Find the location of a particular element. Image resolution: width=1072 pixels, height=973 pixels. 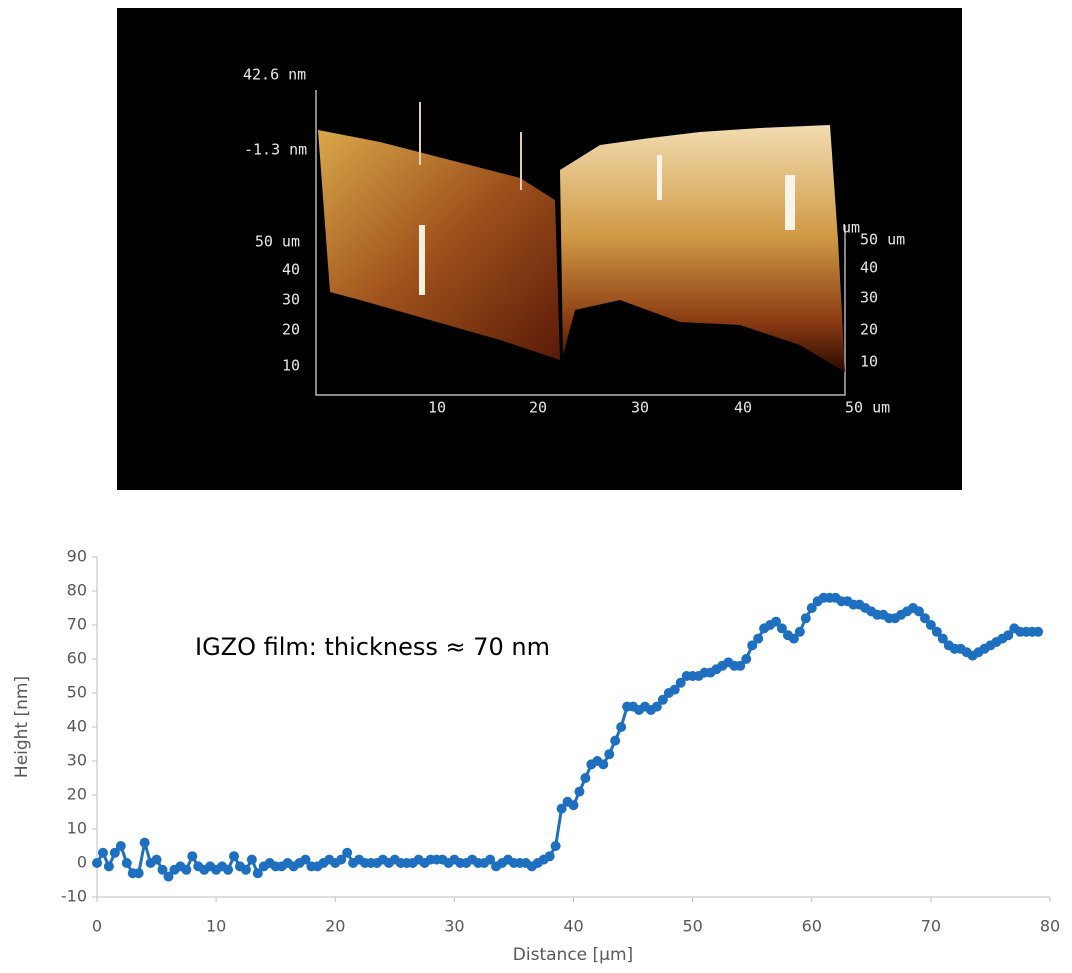

afm-surface-right is located at coordinates (702, 248).